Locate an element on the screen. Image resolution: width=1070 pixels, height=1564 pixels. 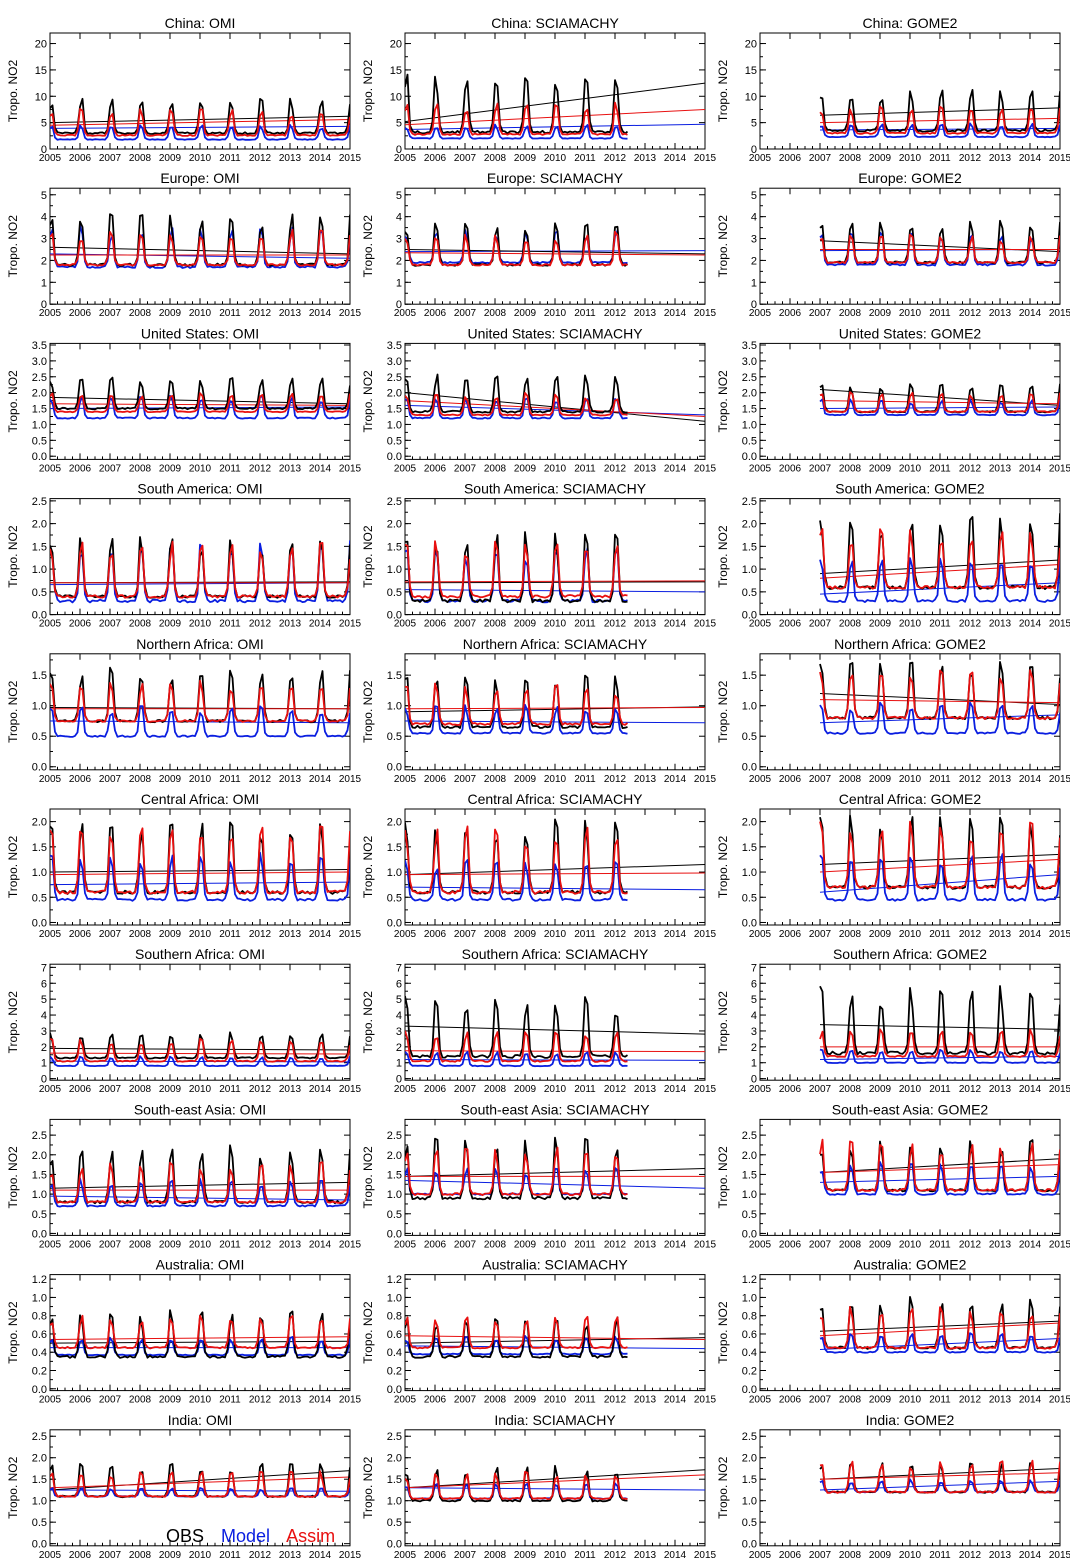
legend-model: Model is located at coordinates (246, 1536).